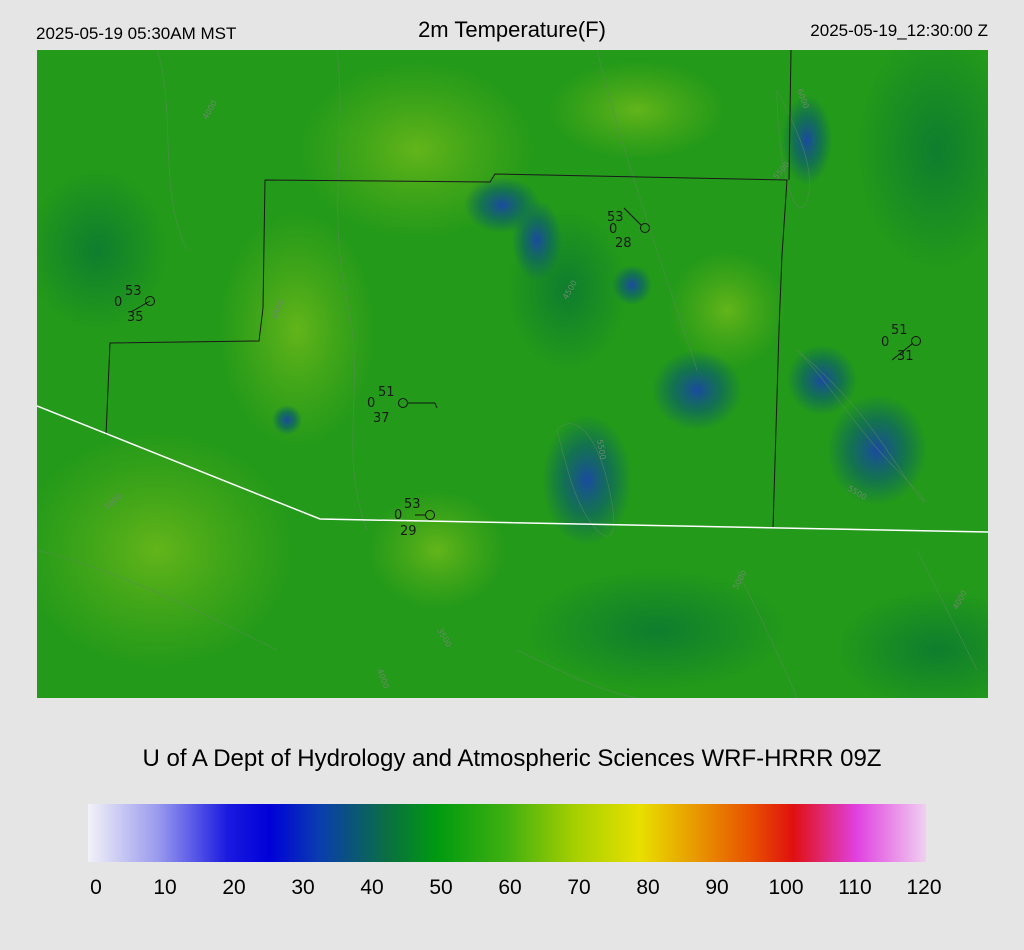 This screenshot has width=1024, height=950. Describe the element at coordinates (905, 356) in the screenshot. I see `station-dew: 31` at that location.